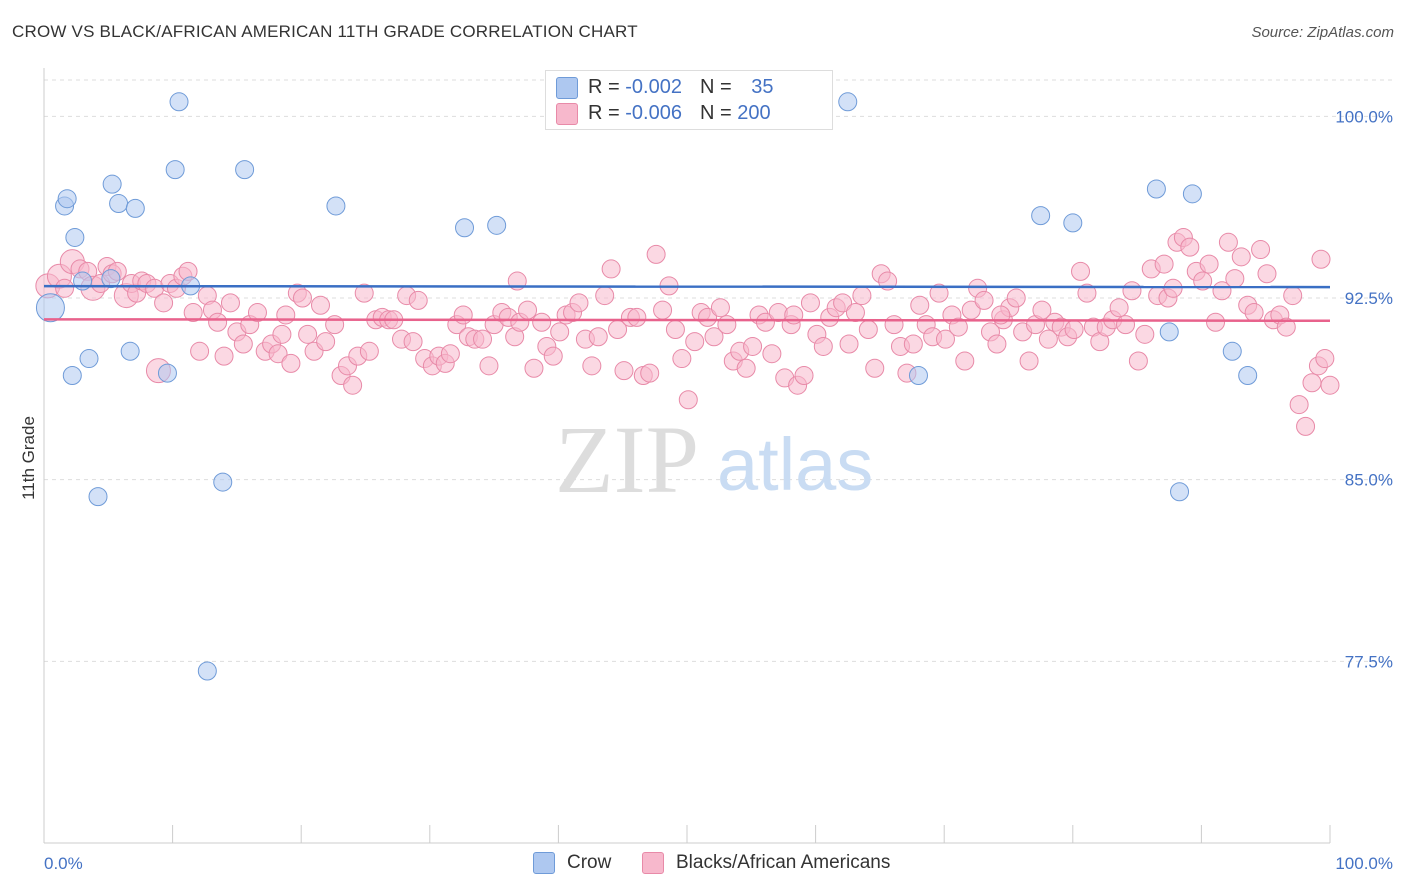 This screenshot has height=892, width=1406. I want to click on x-tick-label: 0.0%, so click(63, 863).